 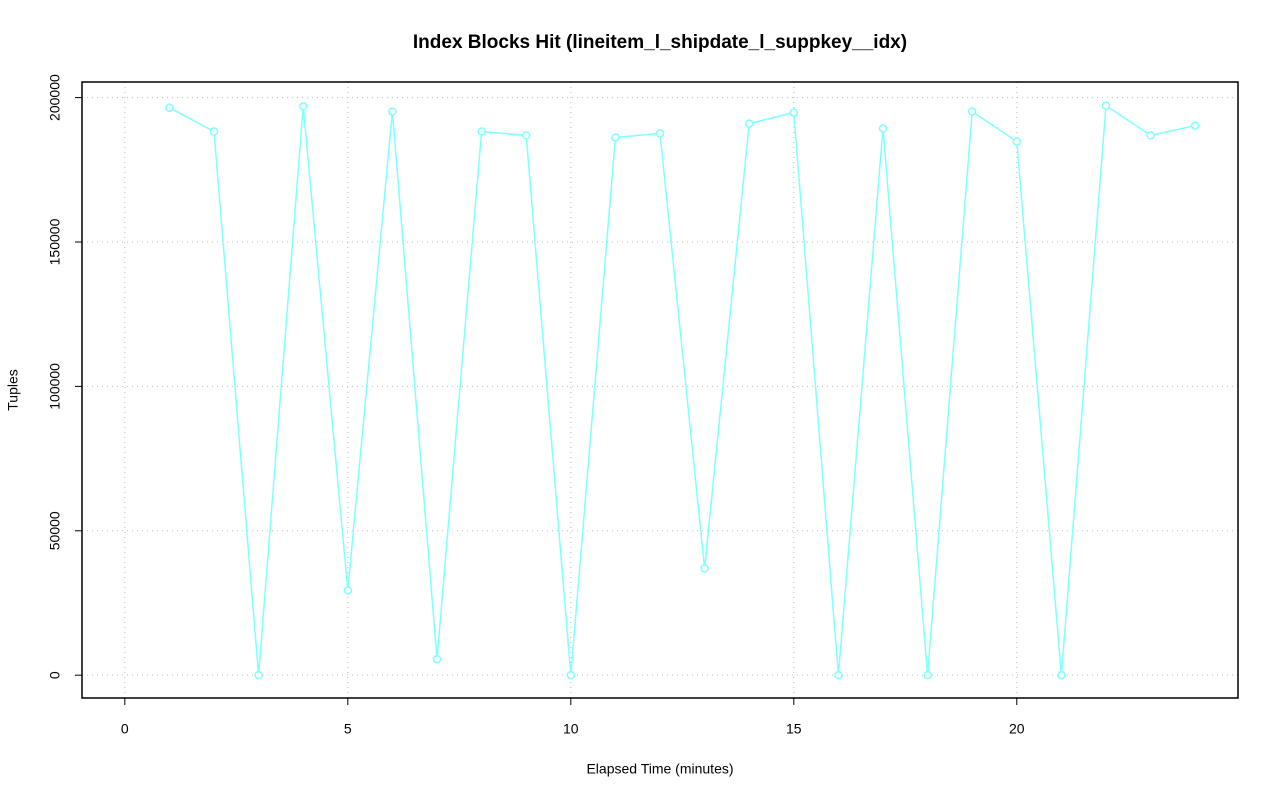 What do you see at coordinates (1017, 729) in the screenshot?
I see `x-tick-label: 20` at bounding box center [1017, 729].